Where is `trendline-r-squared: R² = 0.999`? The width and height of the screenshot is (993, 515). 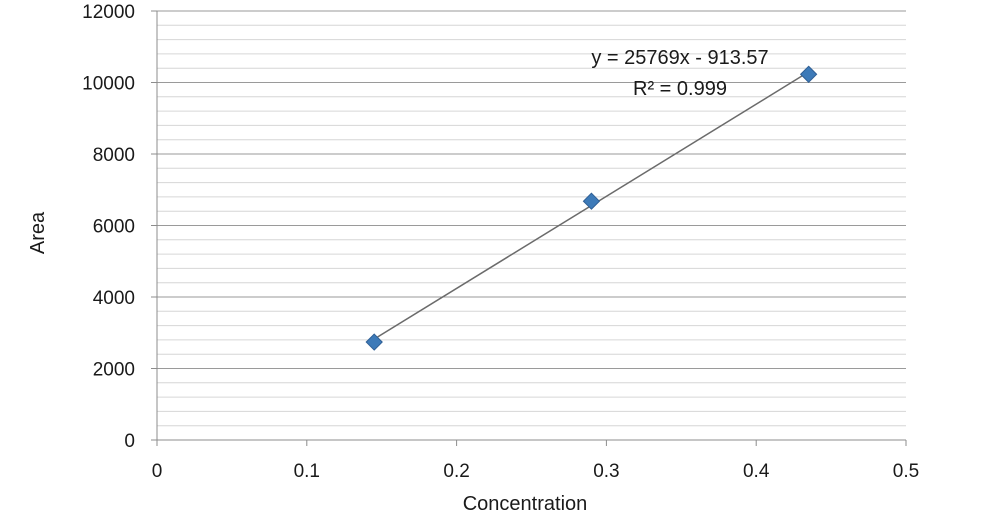
trendline-r-squared: R² = 0.999 is located at coordinates (680, 89).